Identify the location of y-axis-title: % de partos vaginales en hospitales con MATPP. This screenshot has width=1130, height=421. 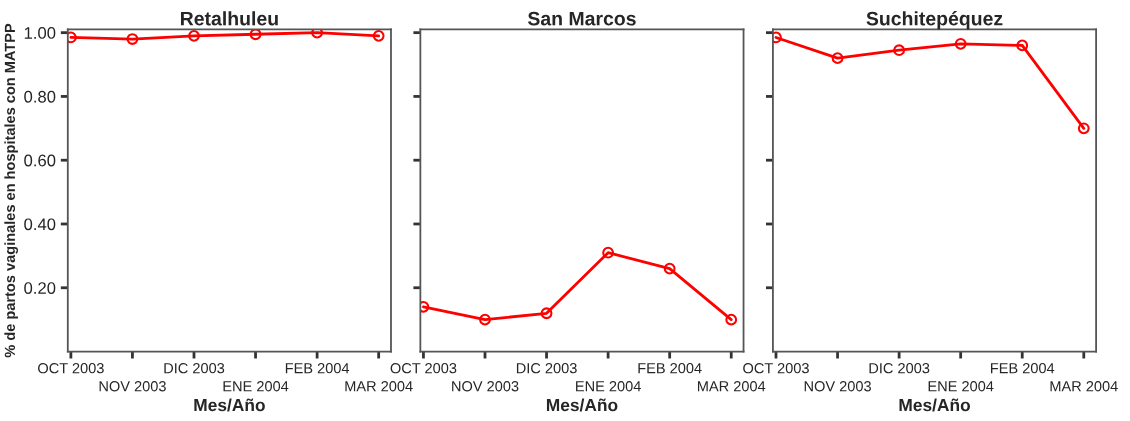
(11, 190).